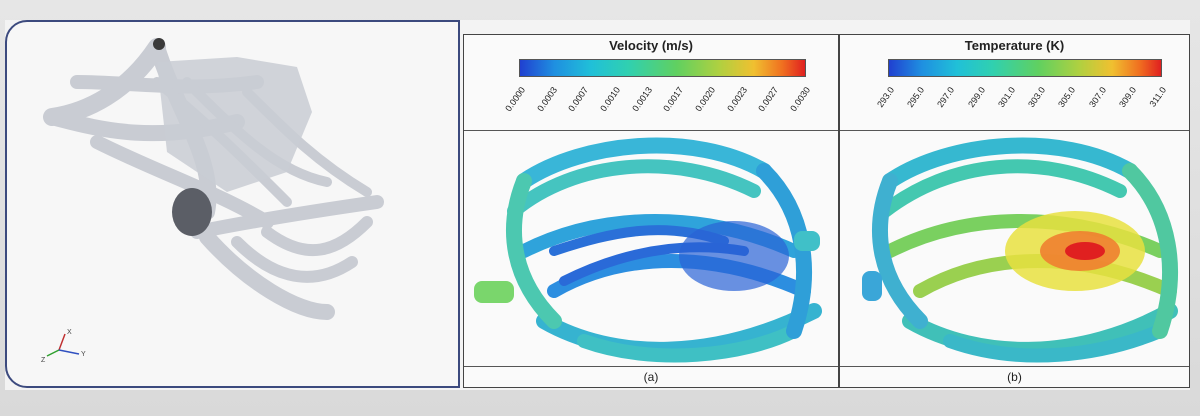  I want to click on velocity-tick-label: 0.0020, so click(705, 99).